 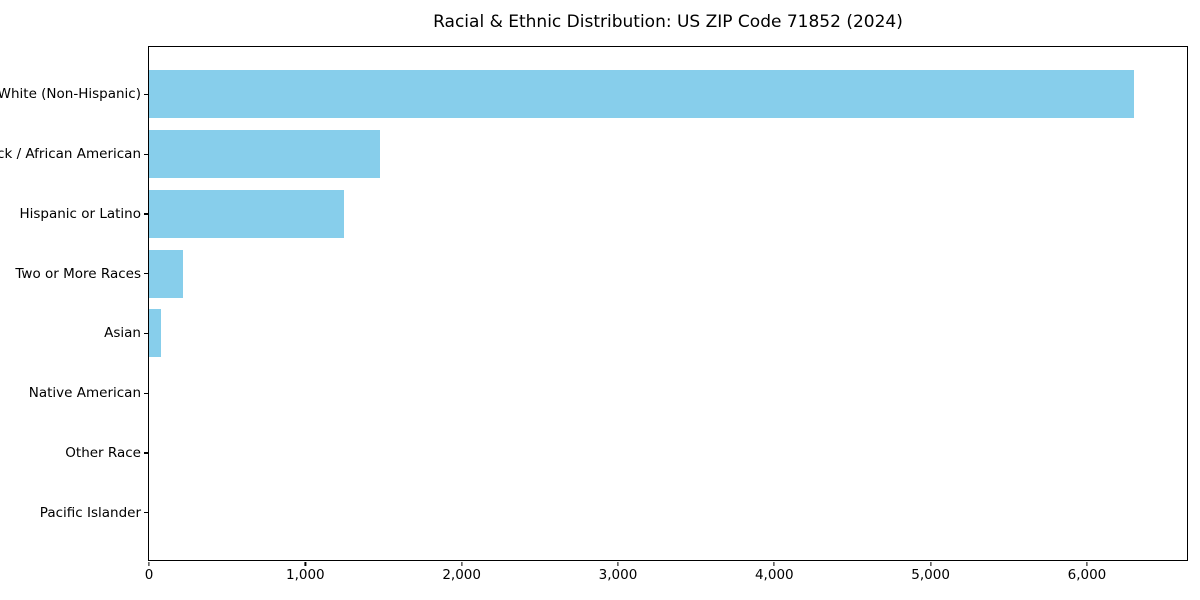 I want to click on category-label: Black / African American, so click(x=70, y=154).